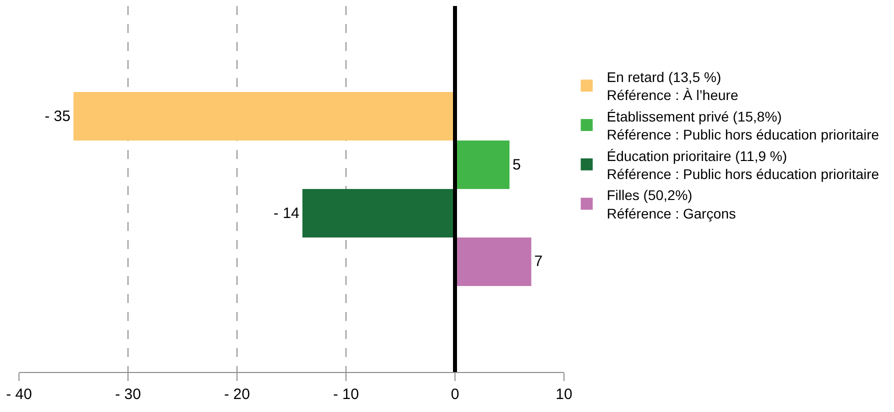 The image size is (894, 412). I want to click on x-tick-label: 0, so click(455, 394).